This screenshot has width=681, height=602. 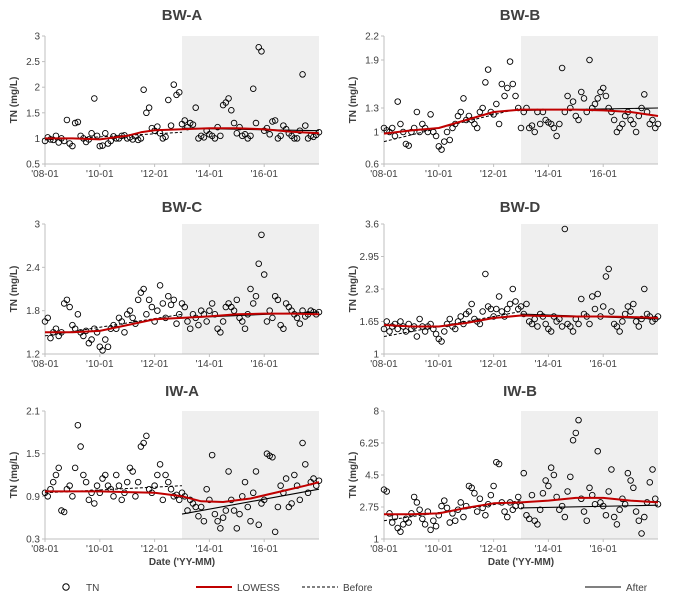 I want to click on lowess-line, so click(x=182, y=134).